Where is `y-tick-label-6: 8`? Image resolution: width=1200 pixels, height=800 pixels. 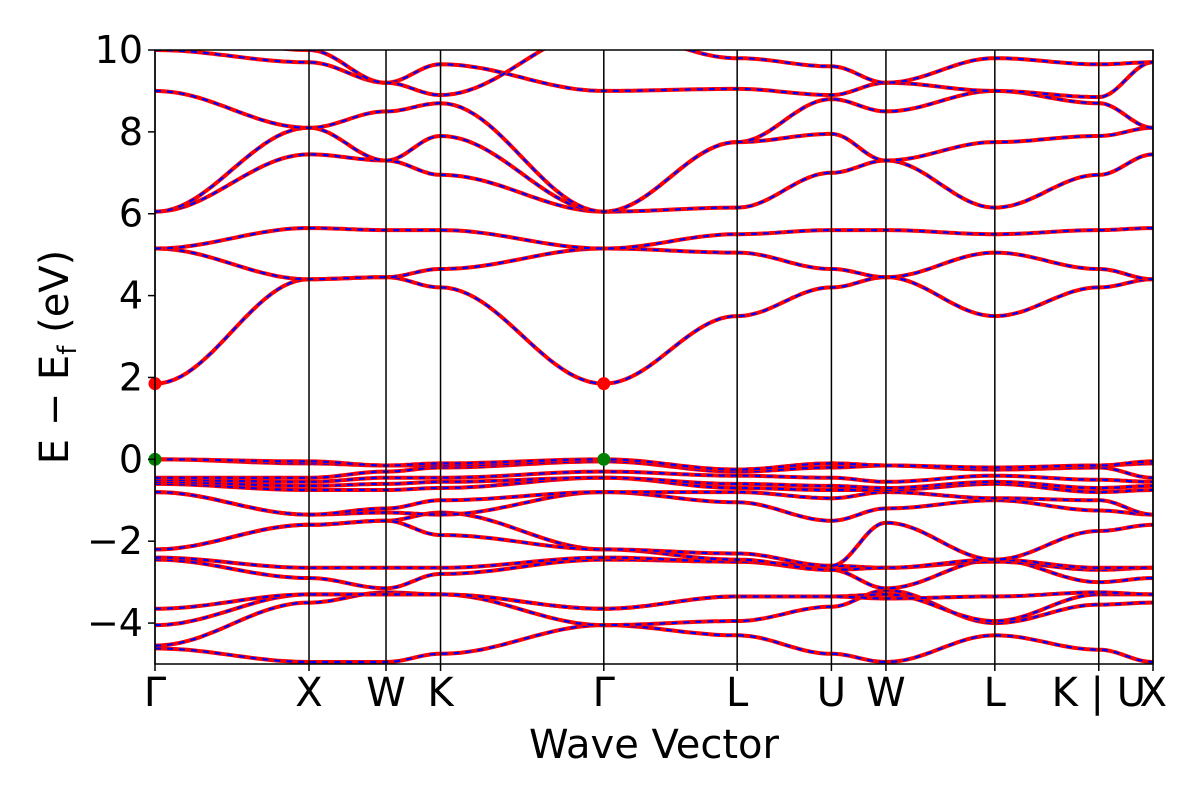
y-tick-label-6: 8 is located at coordinates (131, 132).